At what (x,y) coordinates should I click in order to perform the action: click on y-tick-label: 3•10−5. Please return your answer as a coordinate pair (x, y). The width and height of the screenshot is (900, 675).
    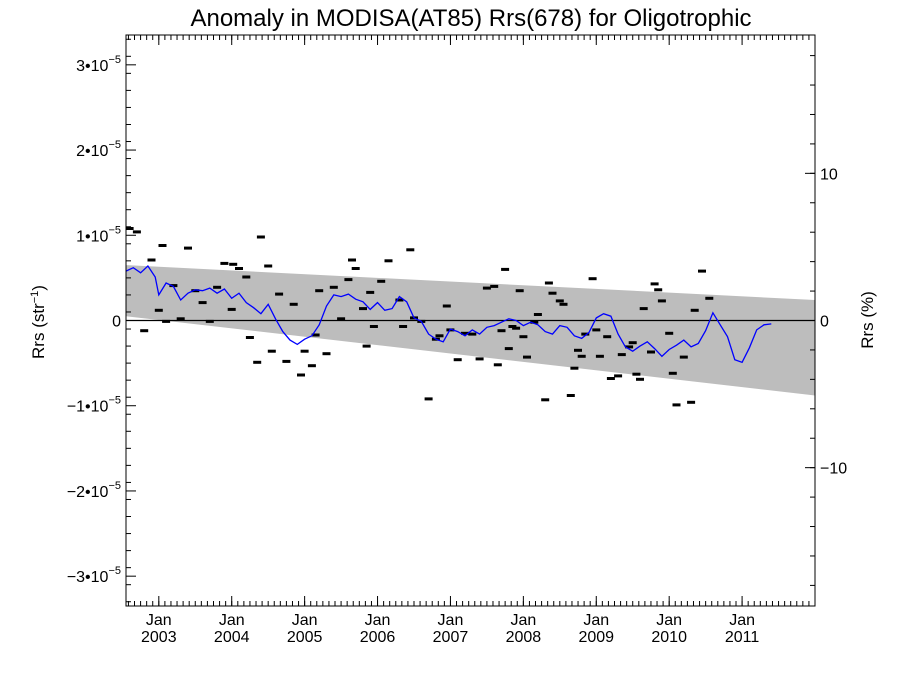
    Looking at the image, I should click on (98, 64).